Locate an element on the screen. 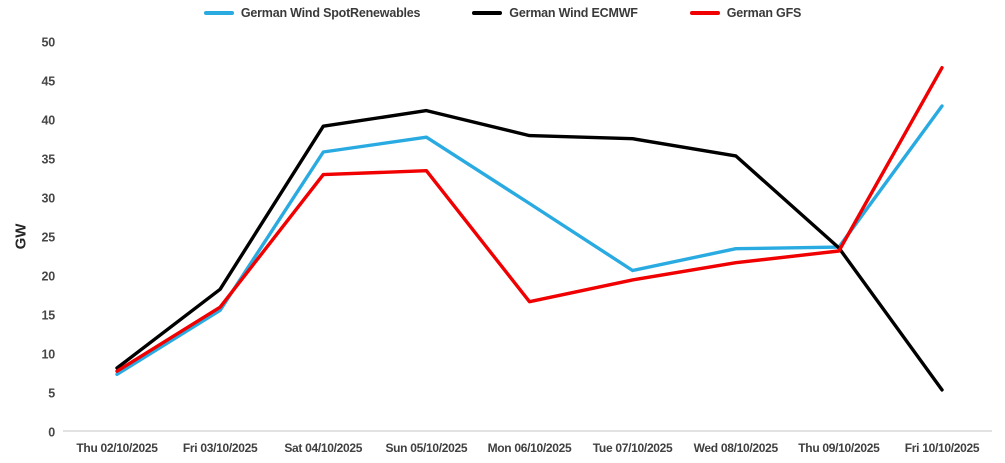  legend-label-spotrenewables: German Wind SpotRenewables is located at coordinates (330, 13).